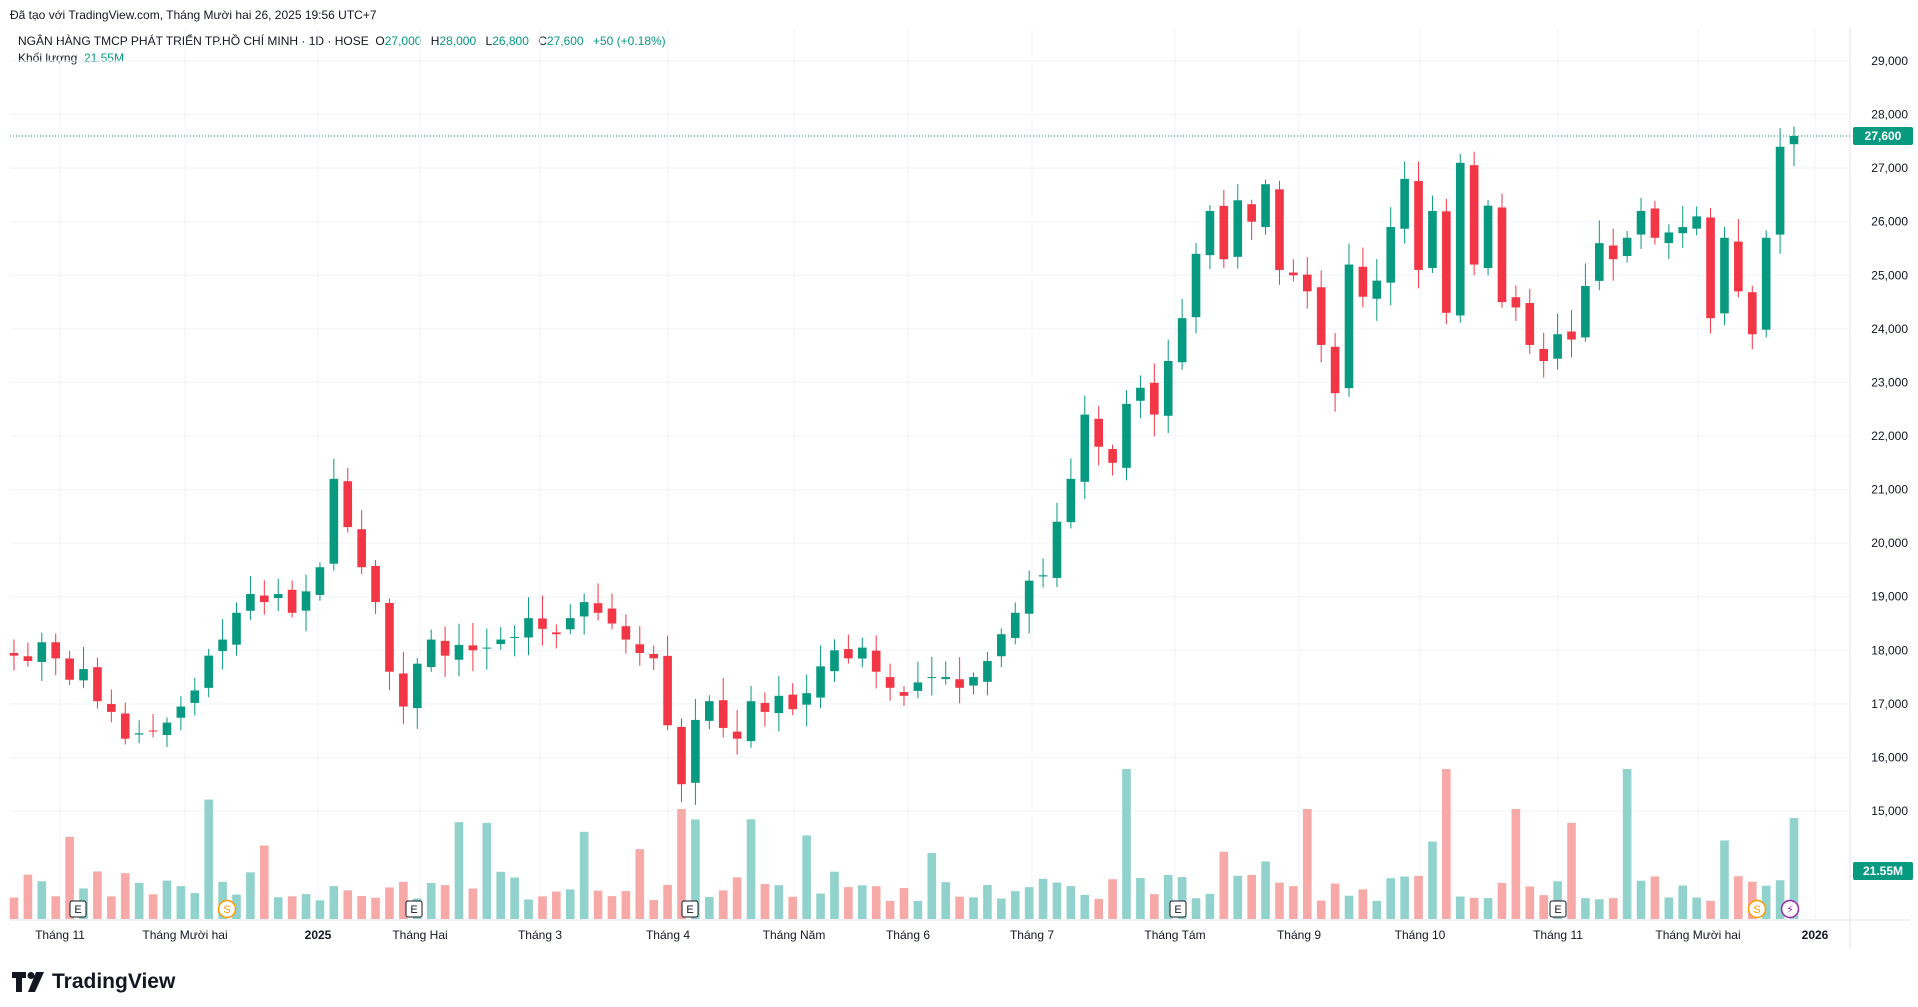 The width and height of the screenshot is (1918, 1007). What do you see at coordinates (1174, 935) in the screenshot?
I see `time-tick-label: Tháng Tám` at bounding box center [1174, 935].